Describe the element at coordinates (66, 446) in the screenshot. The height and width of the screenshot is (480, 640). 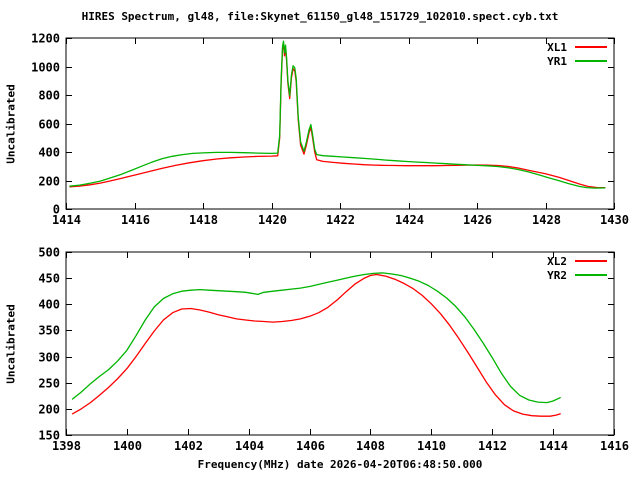
I see `svg-text: 1398` at that location.